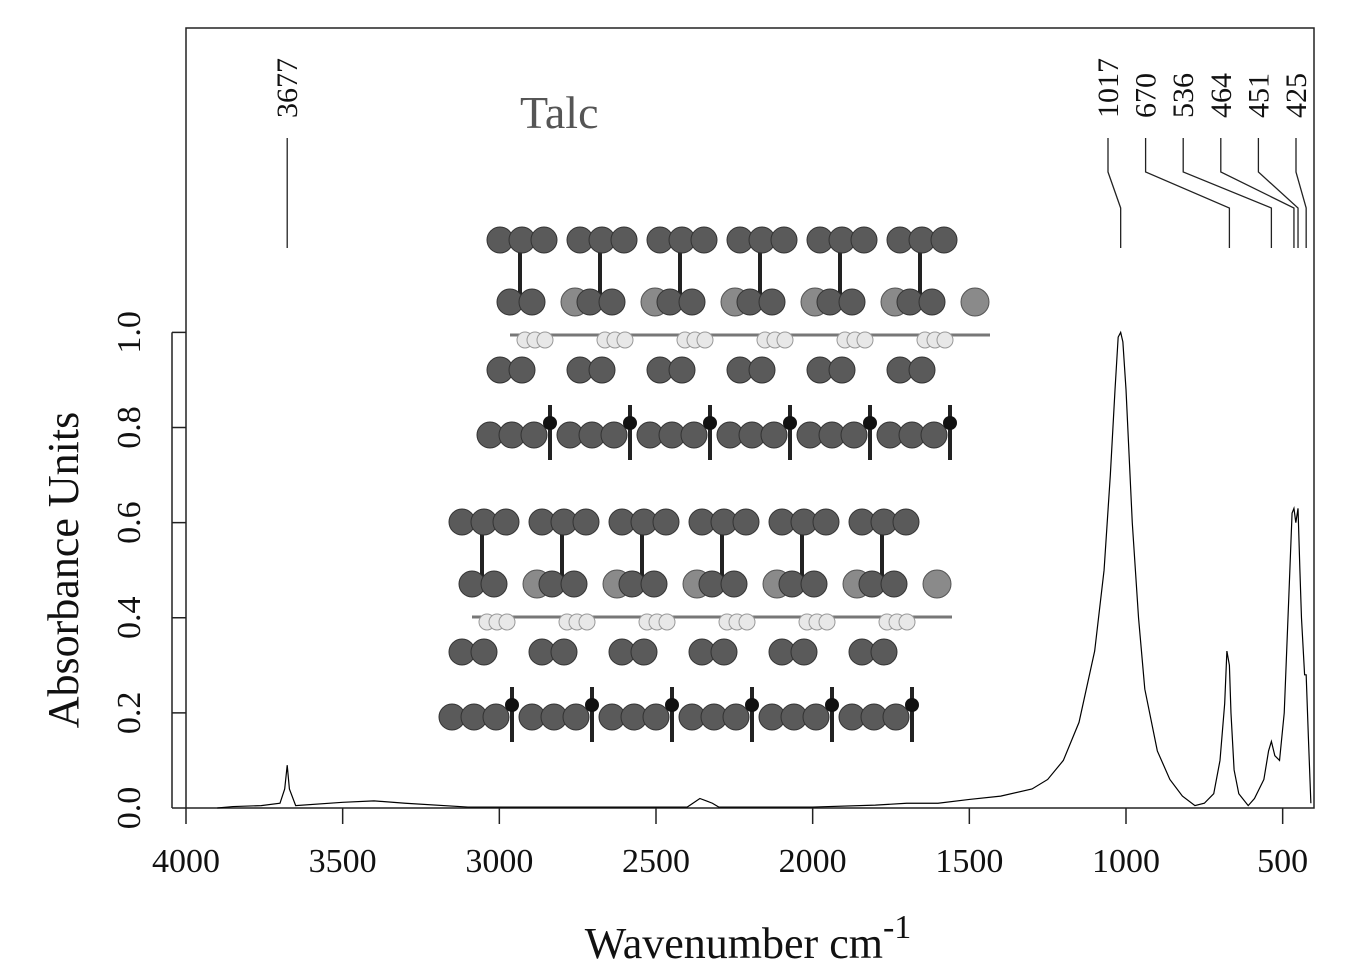 This screenshot has width=1350, height=974. Describe the element at coordinates (1282, 861) in the screenshot. I see `x-tick-label: 500` at that location.